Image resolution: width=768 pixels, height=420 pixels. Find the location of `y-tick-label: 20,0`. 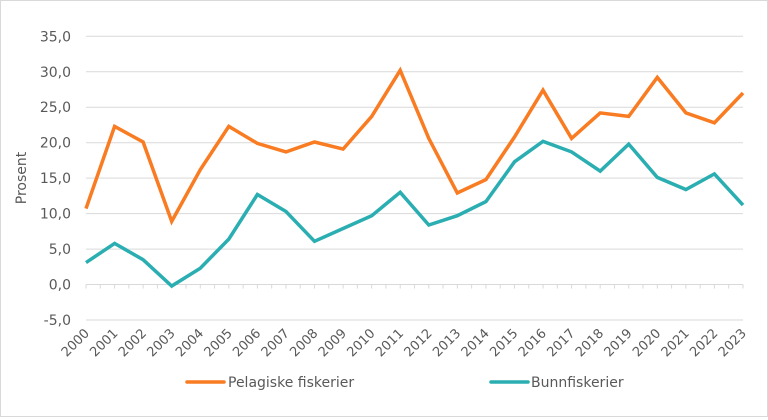

y-tick-label: 20,0 is located at coordinates (55, 144).